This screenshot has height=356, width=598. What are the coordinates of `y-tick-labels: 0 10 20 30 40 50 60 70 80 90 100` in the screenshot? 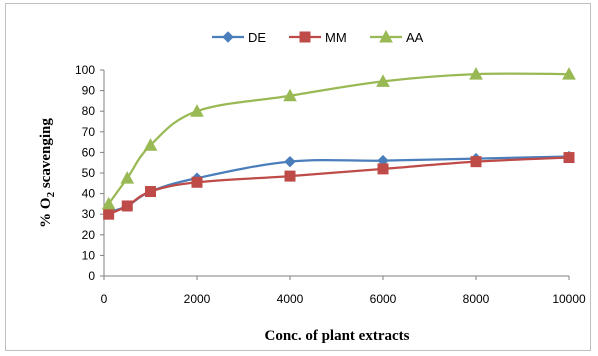 It's located at (85, 173).